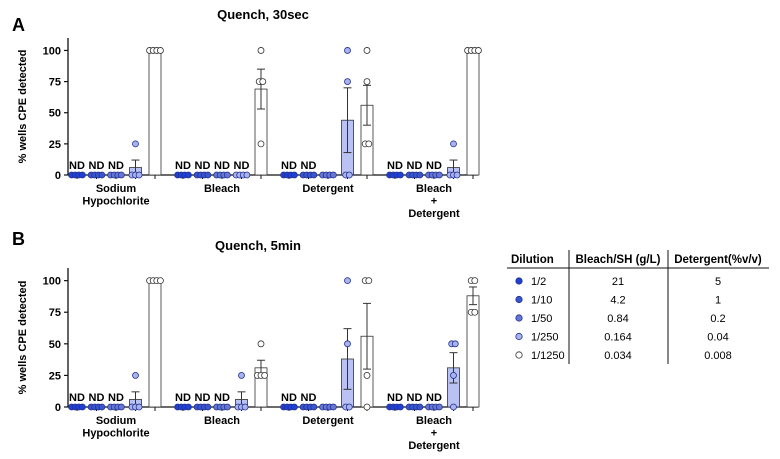  I want to click on chart-title: Quench, 5min, so click(258, 245).